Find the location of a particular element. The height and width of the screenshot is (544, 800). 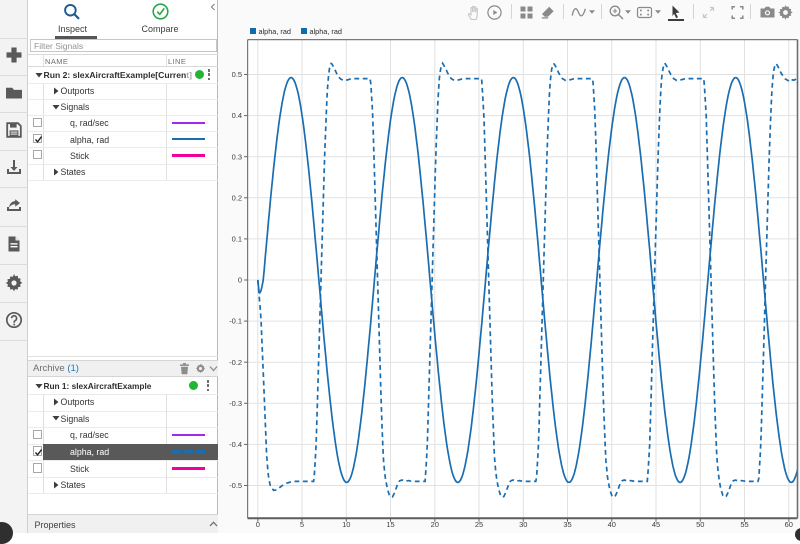

svg-text: 35 is located at coordinates (567, 524).